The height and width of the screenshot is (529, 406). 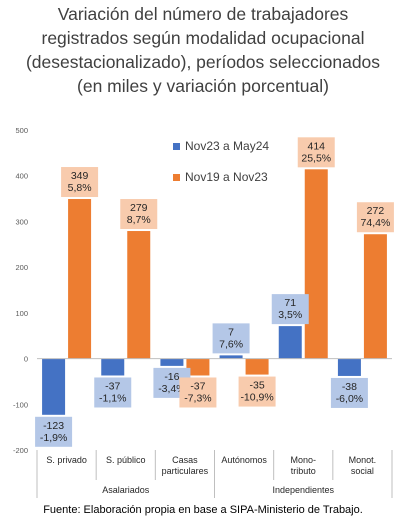 I want to click on data-label: 279, so click(x=139, y=208).